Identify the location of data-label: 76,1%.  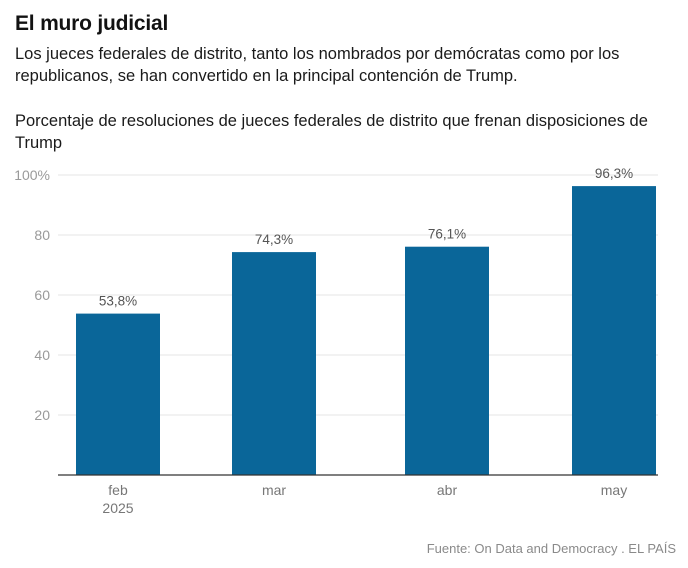
(447, 234).